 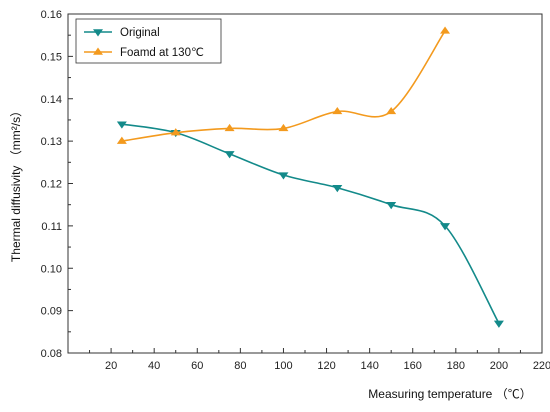 What do you see at coordinates (51, 354) in the screenshot?
I see `y-tick-label: 0.08` at bounding box center [51, 354].